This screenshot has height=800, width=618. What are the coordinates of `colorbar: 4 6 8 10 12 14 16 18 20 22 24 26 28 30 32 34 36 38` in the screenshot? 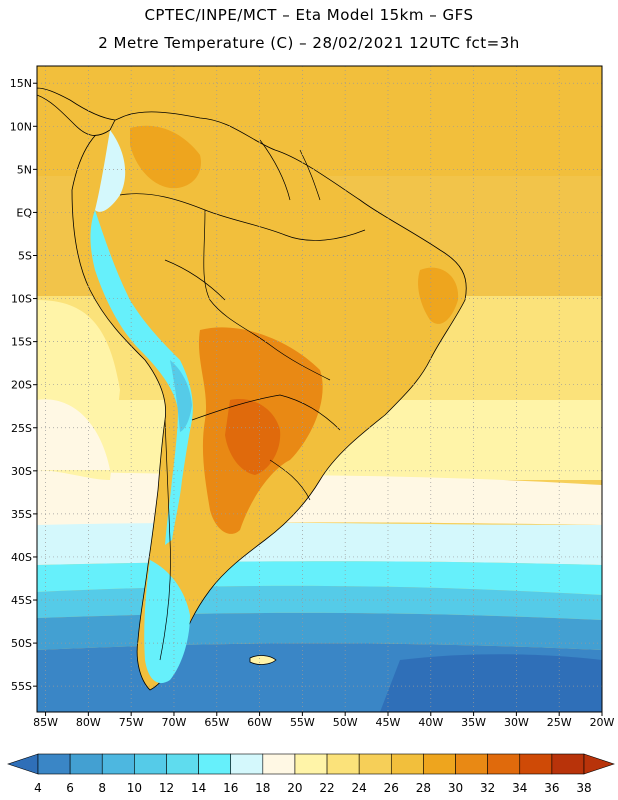 It's located at (311, 774).